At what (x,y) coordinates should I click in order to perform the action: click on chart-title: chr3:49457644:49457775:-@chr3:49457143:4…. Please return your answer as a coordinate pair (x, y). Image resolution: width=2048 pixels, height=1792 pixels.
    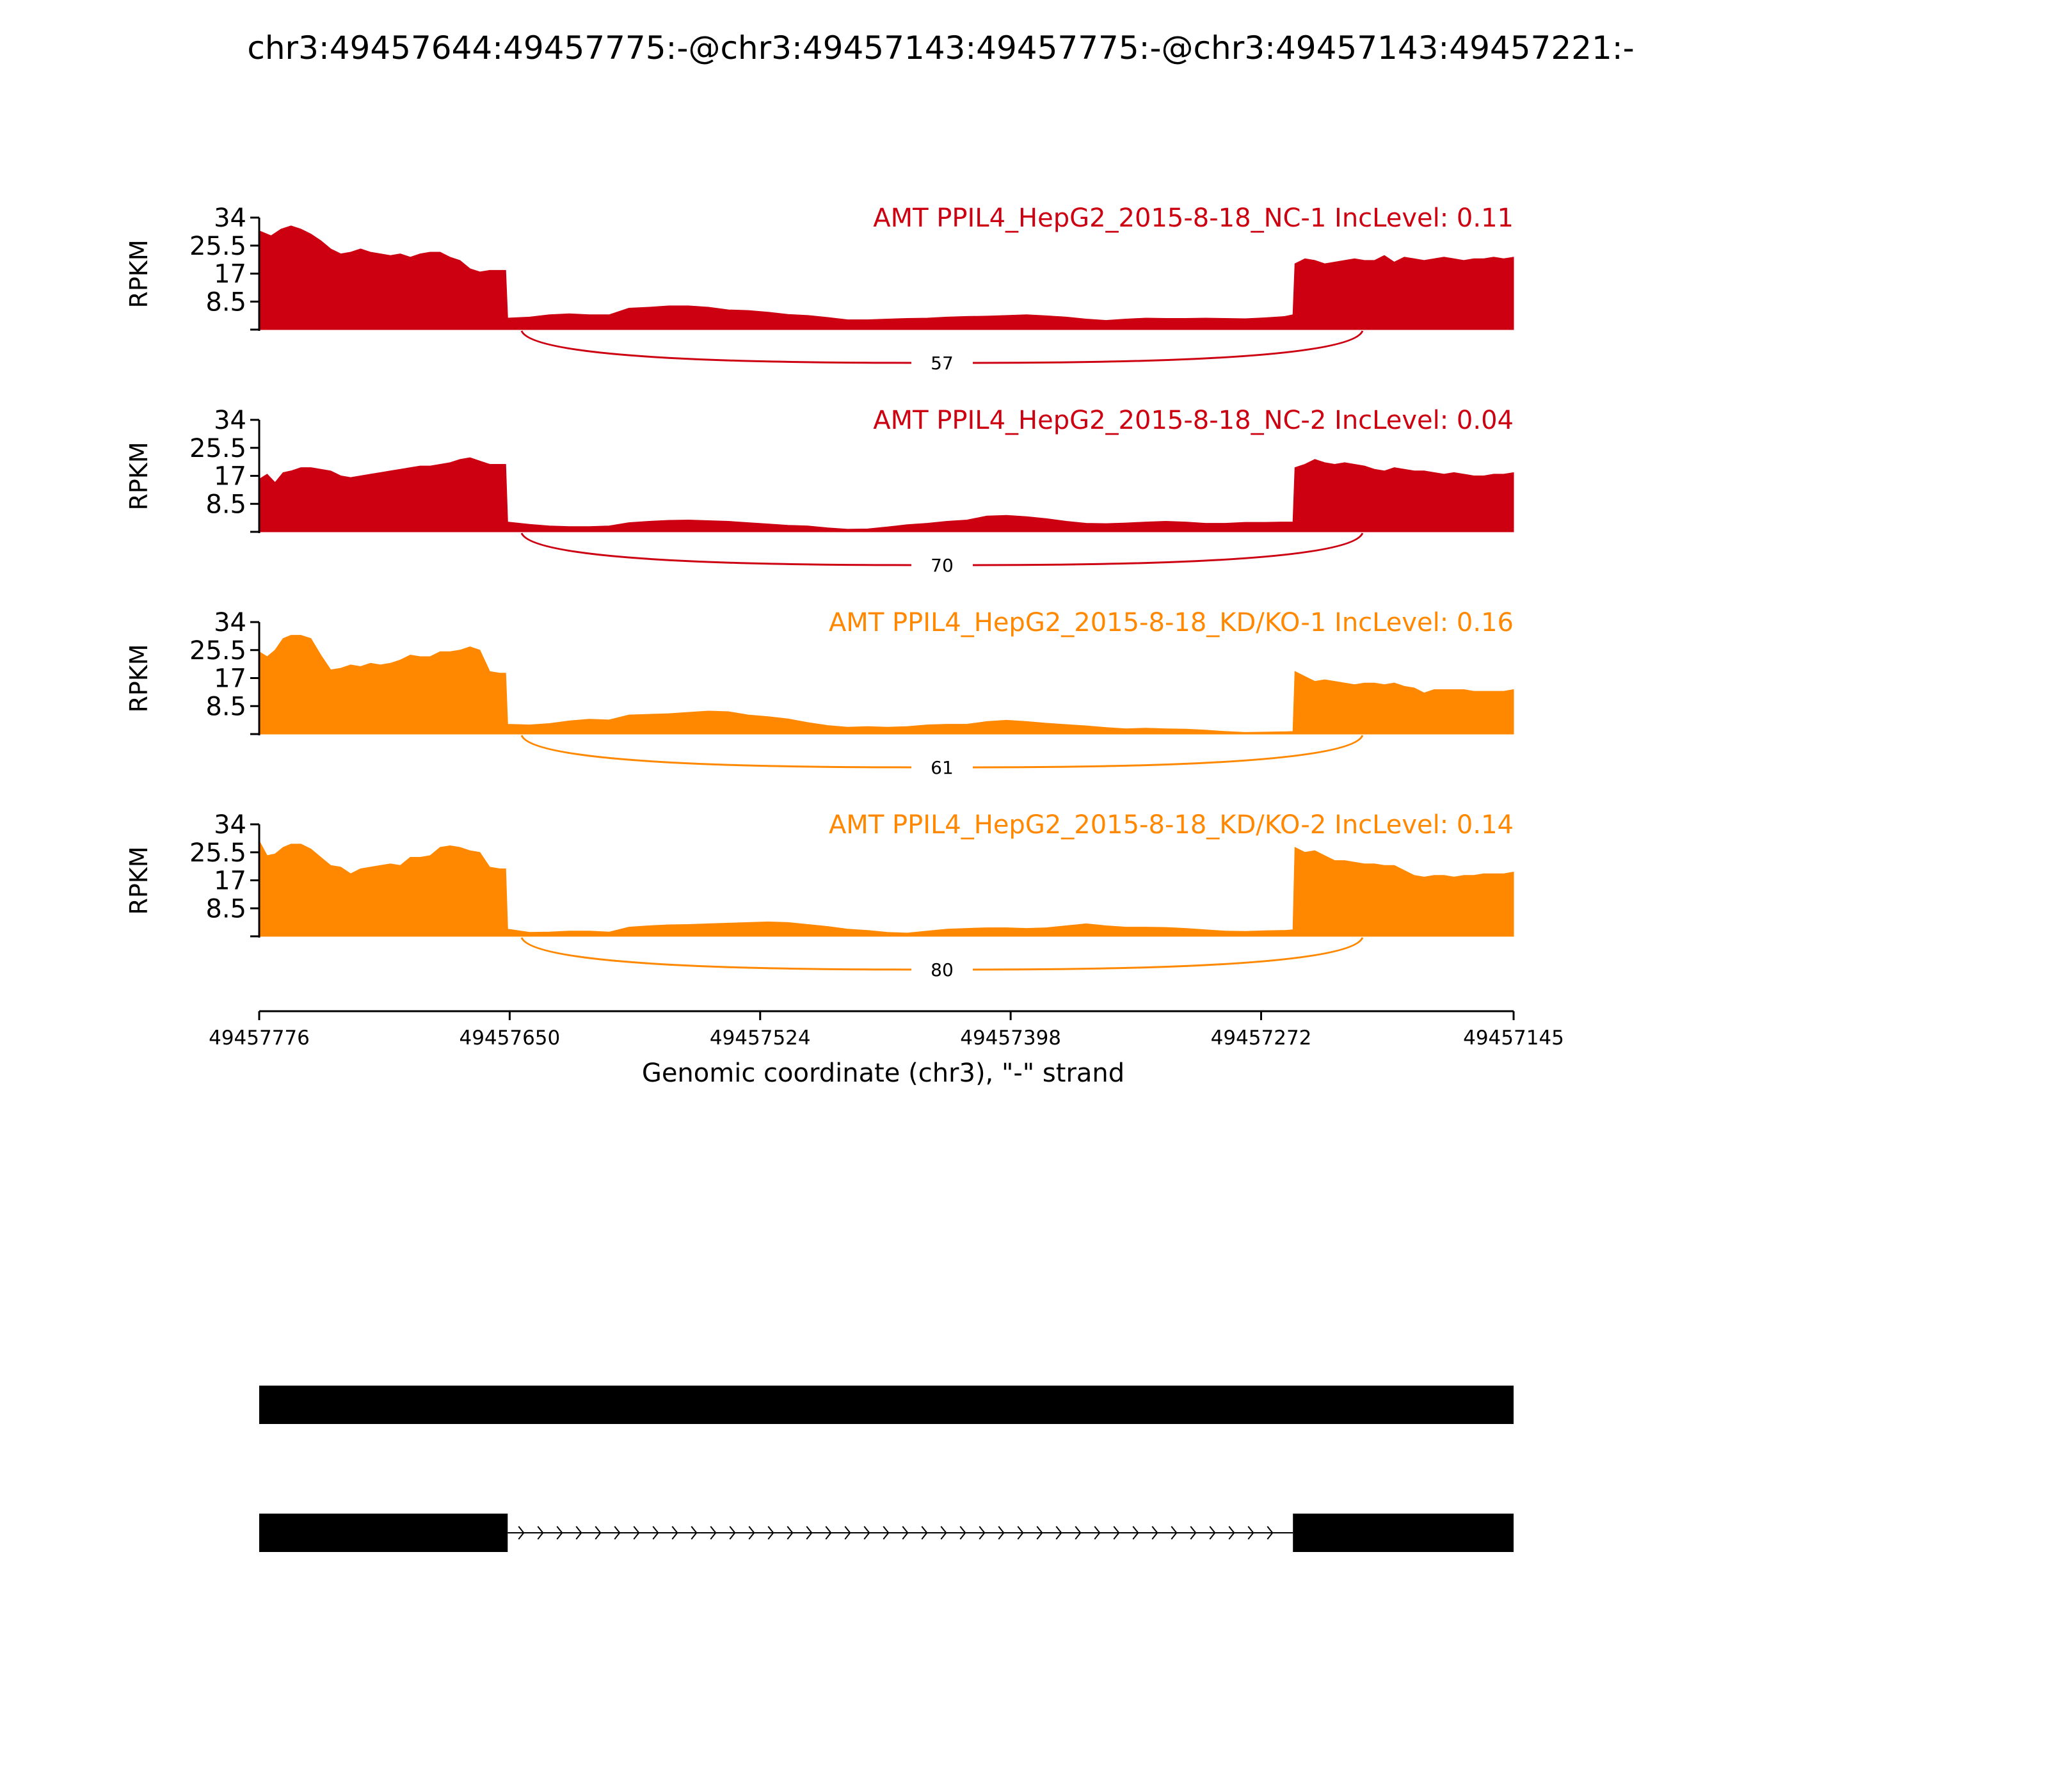
    Looking at the image, I should click on (940, 48).